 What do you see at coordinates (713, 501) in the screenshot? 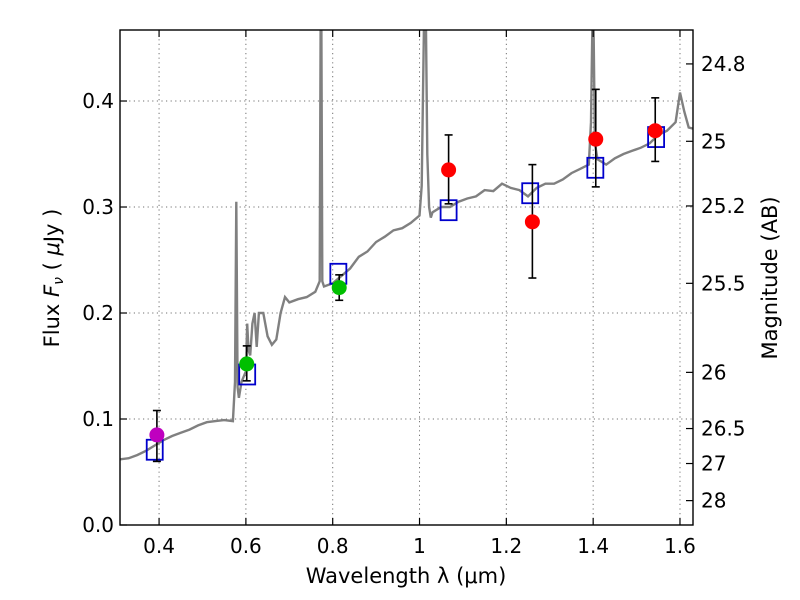
I see `y2-tick-label: 28` at bounding box center [713, 501].